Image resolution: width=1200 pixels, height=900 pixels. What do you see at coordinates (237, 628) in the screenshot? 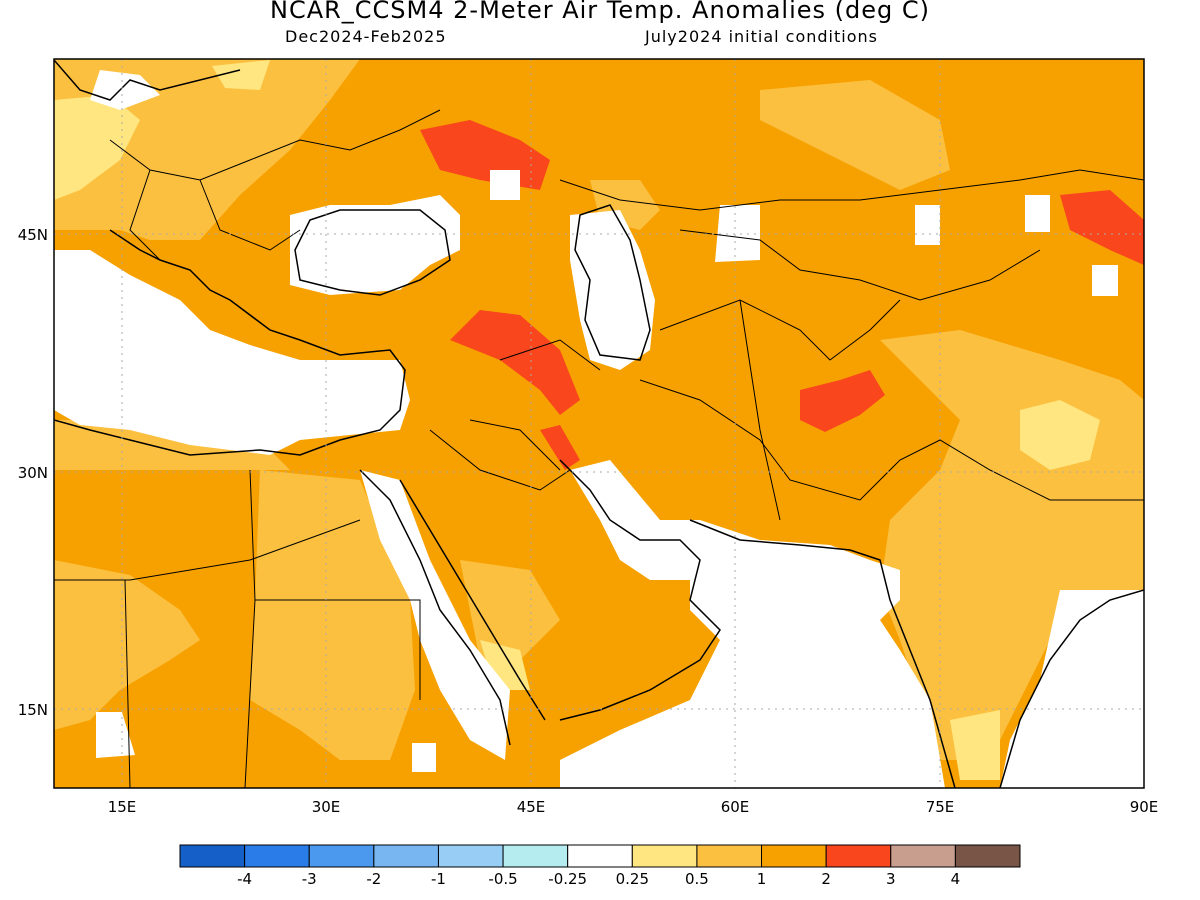
I see `africa-borders` at bounding box center [237, 628].